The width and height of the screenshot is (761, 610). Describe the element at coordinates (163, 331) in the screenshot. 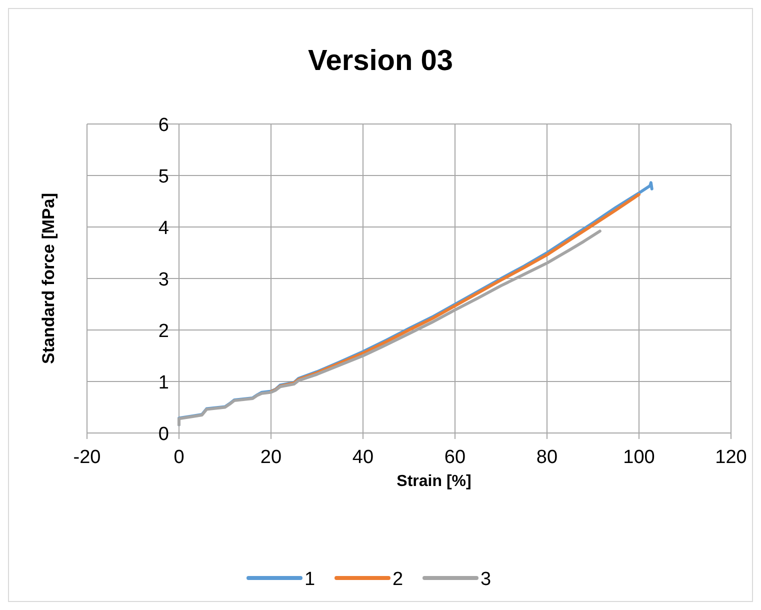

I see `y-tick-label: 2` at that location.